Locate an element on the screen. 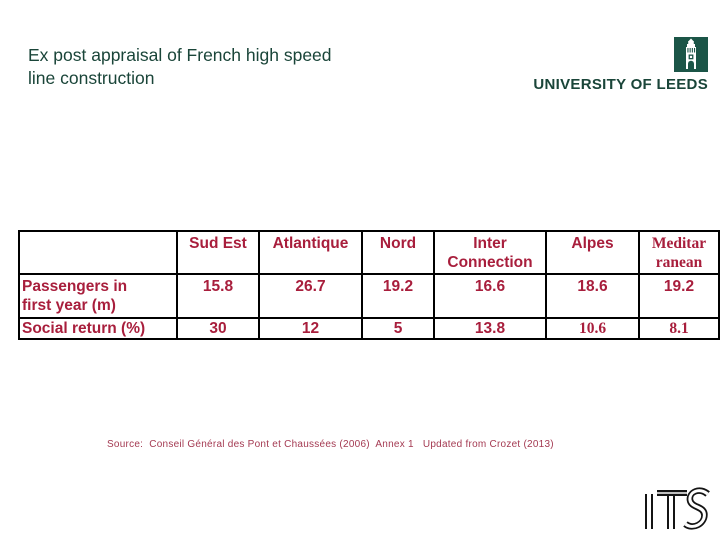 The image size is (720, 540). column-header-sud-est: Sud Est is located at coordinates (218, 252).